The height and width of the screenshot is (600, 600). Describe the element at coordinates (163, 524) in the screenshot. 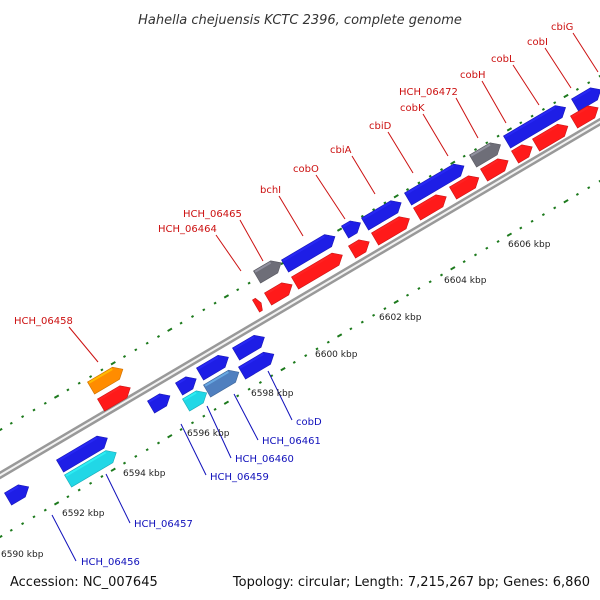

I see `gene-label-hch-06457: HCH_06457` at that location.